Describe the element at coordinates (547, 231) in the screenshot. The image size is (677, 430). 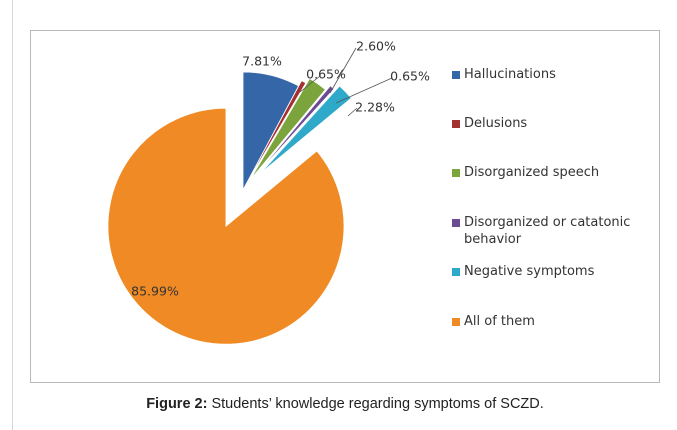
I see `legend-label: Disorganized or catatonic behavior` at that location.